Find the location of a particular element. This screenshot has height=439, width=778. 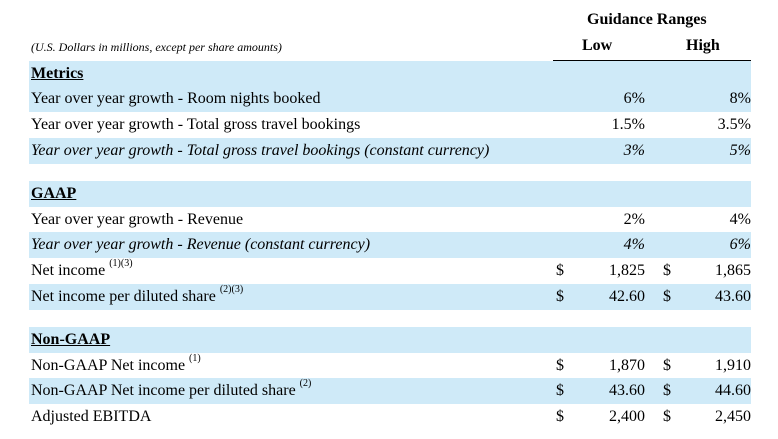

low-value: 2% is located at coordinates (634, 219).